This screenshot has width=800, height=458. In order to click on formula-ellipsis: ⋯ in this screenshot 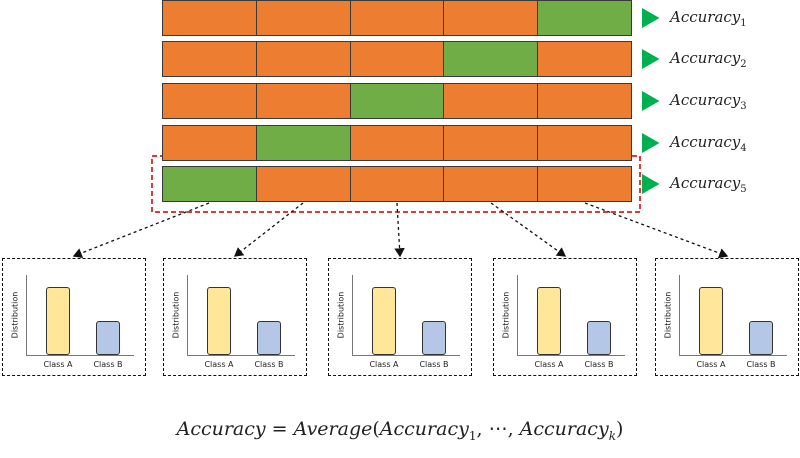, I will do `click(498, 429)`.